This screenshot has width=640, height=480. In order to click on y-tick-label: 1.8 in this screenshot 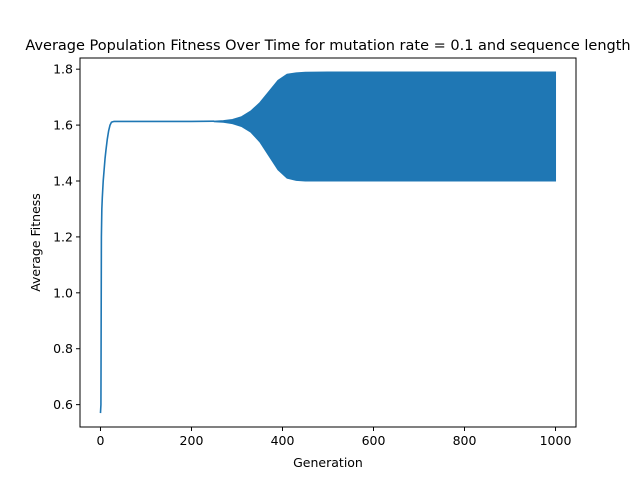, I will do `click(63, 69)`.